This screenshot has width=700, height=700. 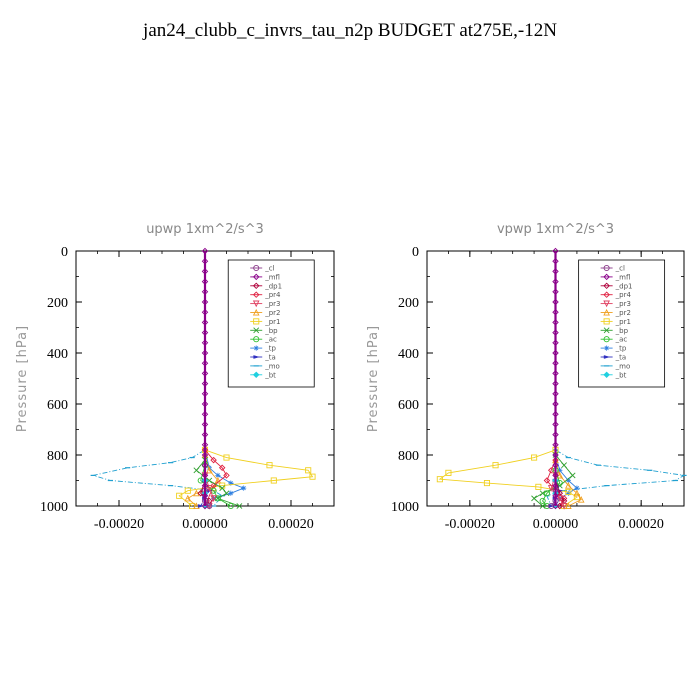 What do you see at coordinates (272, 277) in the screenshot?
I see `legend-label: _mfl` at bounding box center [272, 277].